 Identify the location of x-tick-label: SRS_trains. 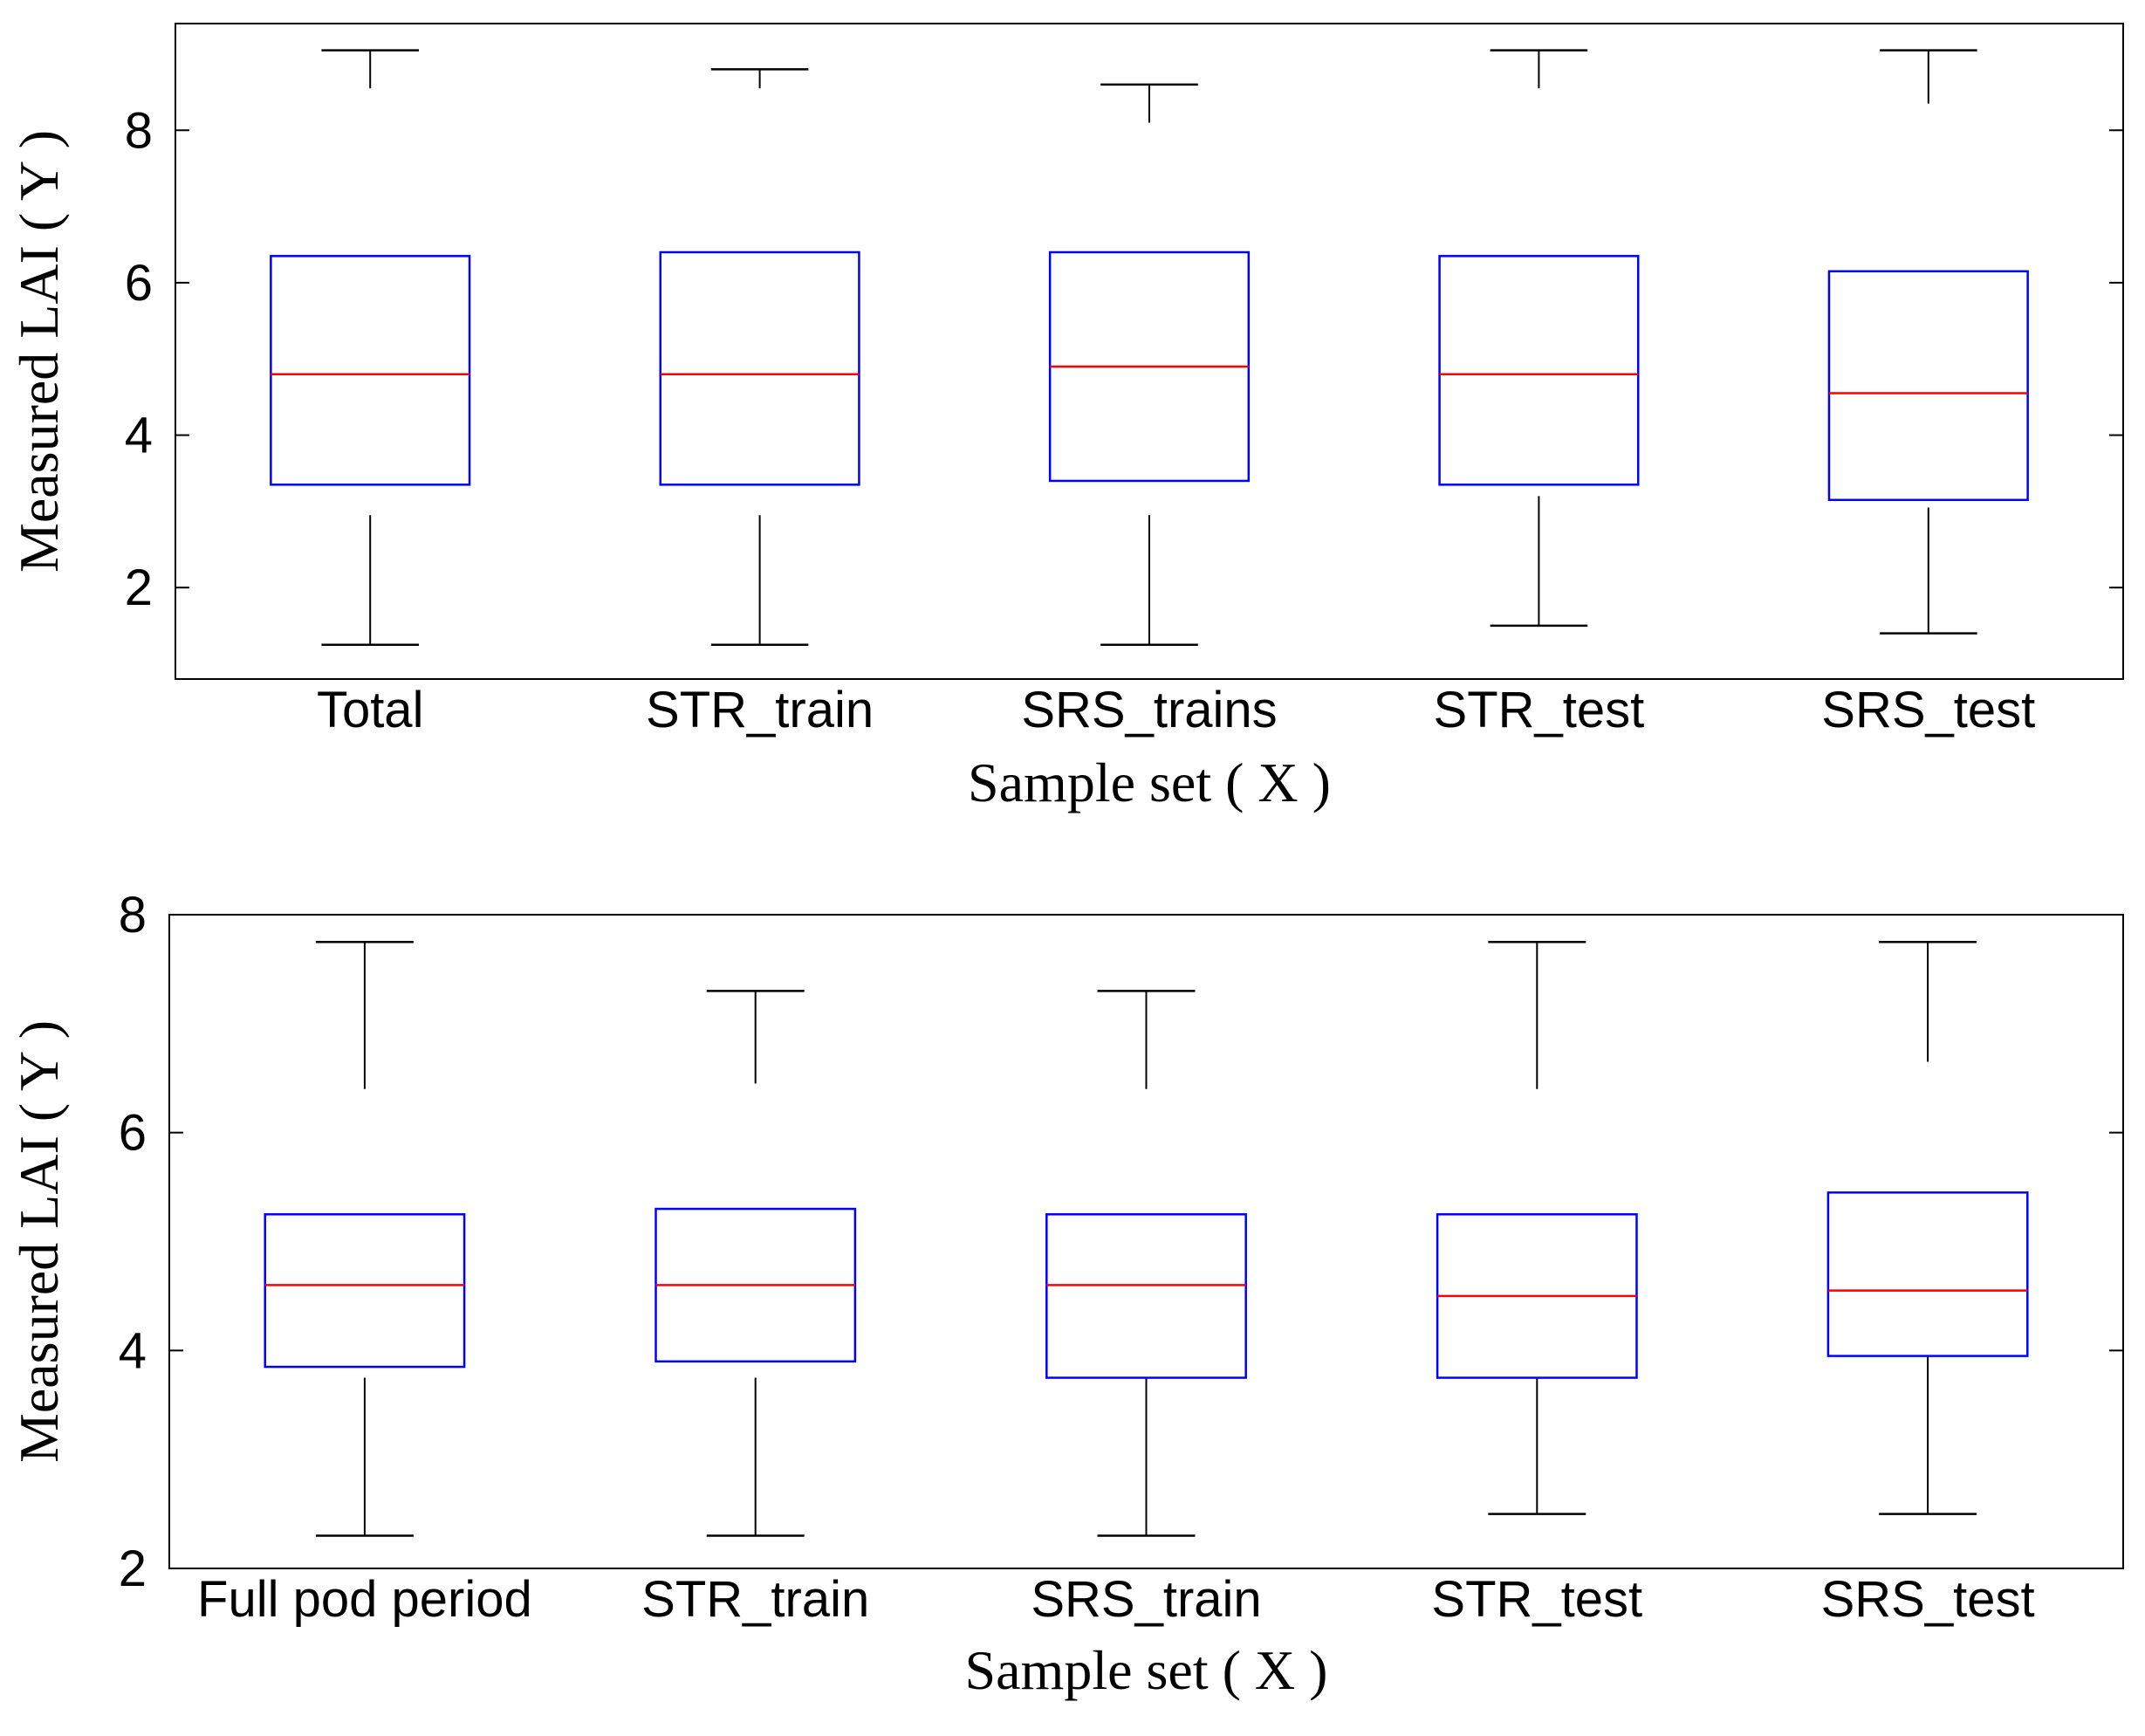
(1149, 710).